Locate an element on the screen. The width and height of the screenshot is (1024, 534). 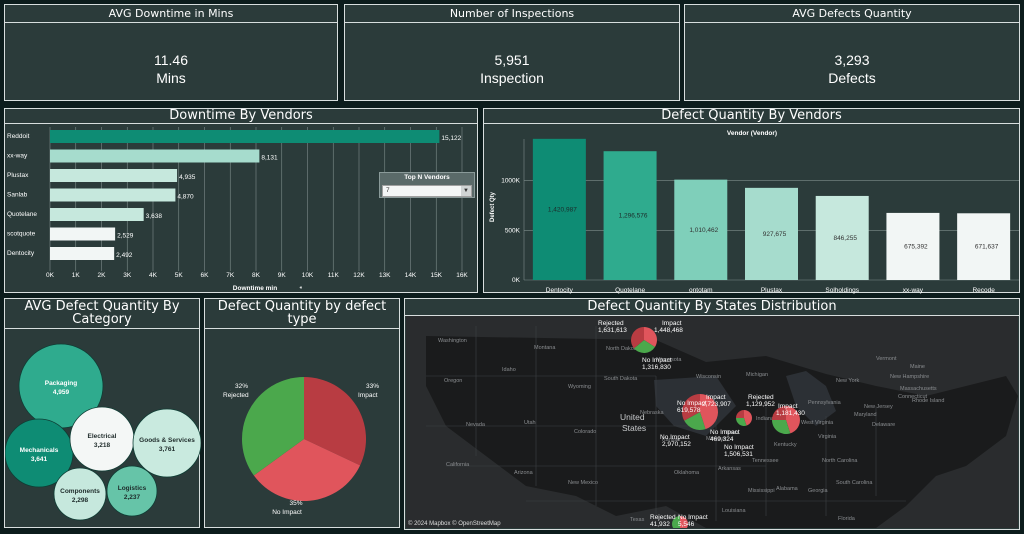
slice-name-label: Rejected is located at coordinates (236, 395).